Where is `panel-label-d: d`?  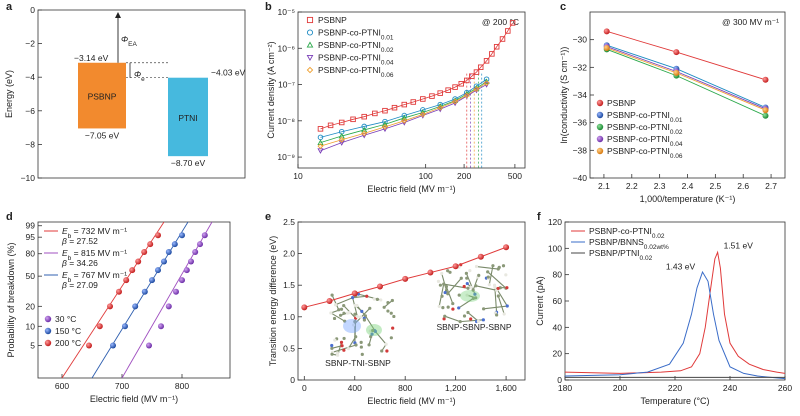
panel-label-d: d is located at coordinates (9, 217).